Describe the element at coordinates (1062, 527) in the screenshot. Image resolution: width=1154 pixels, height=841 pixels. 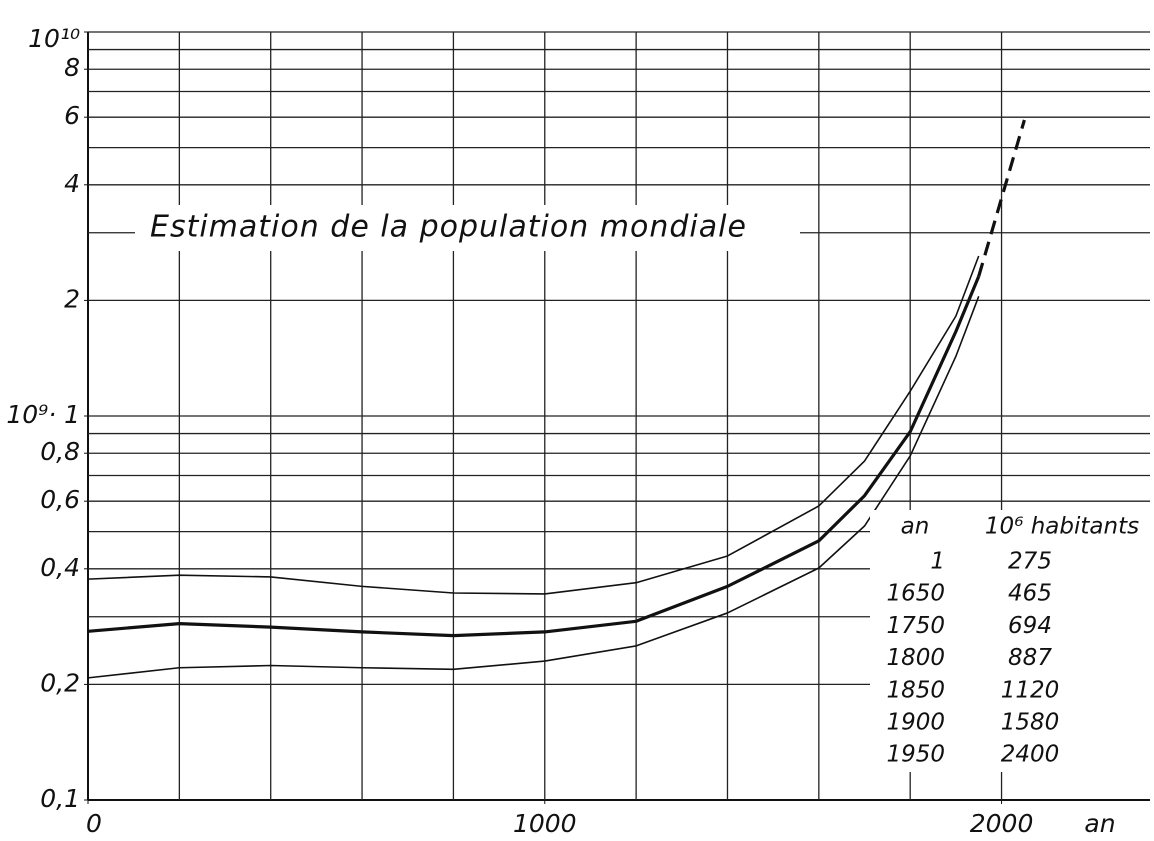
I see `table-header: 10⁶ habitants` at that location.